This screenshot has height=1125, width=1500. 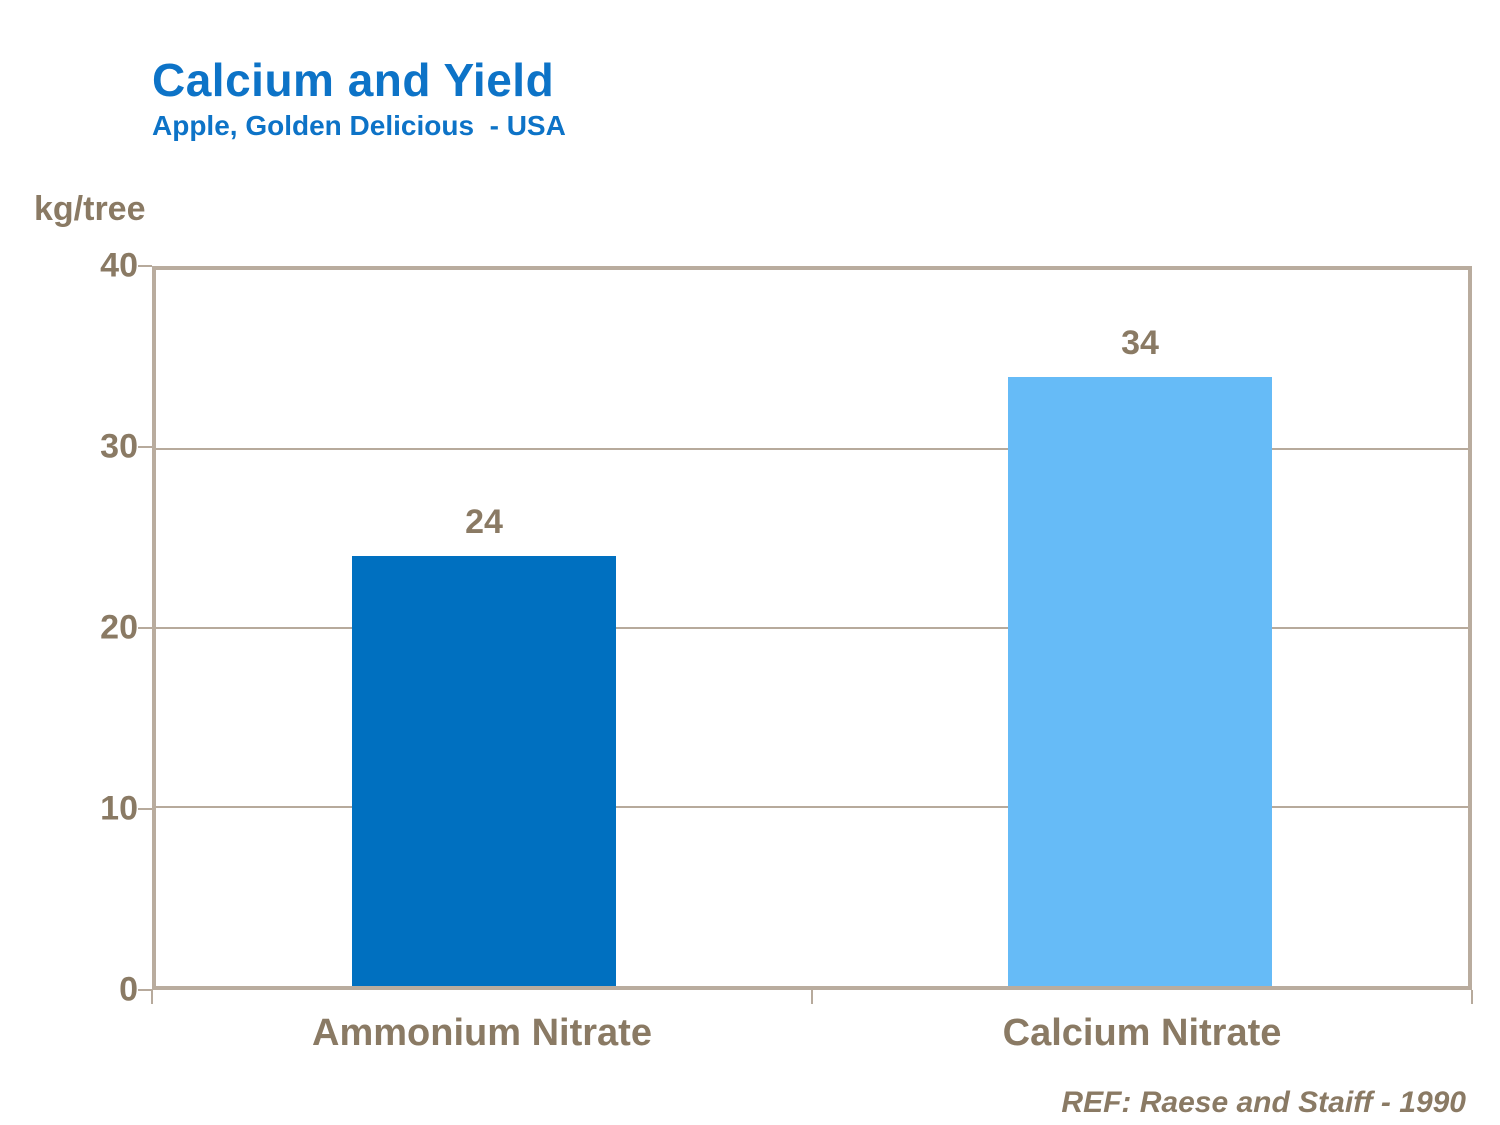 I want to click on gridline-y30, so click(x=812, y=449).